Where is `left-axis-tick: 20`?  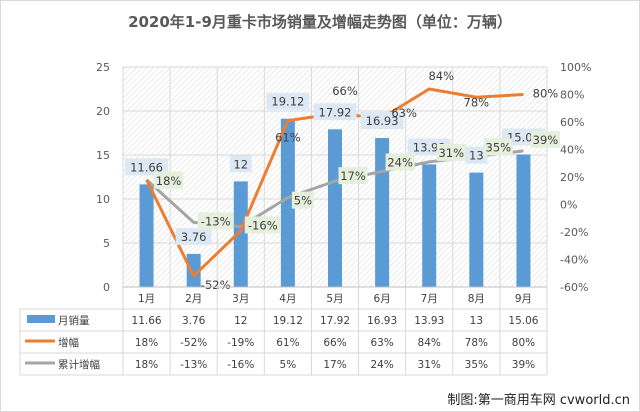
left-axis-tick: 20 is located at coordinates (103, 111).